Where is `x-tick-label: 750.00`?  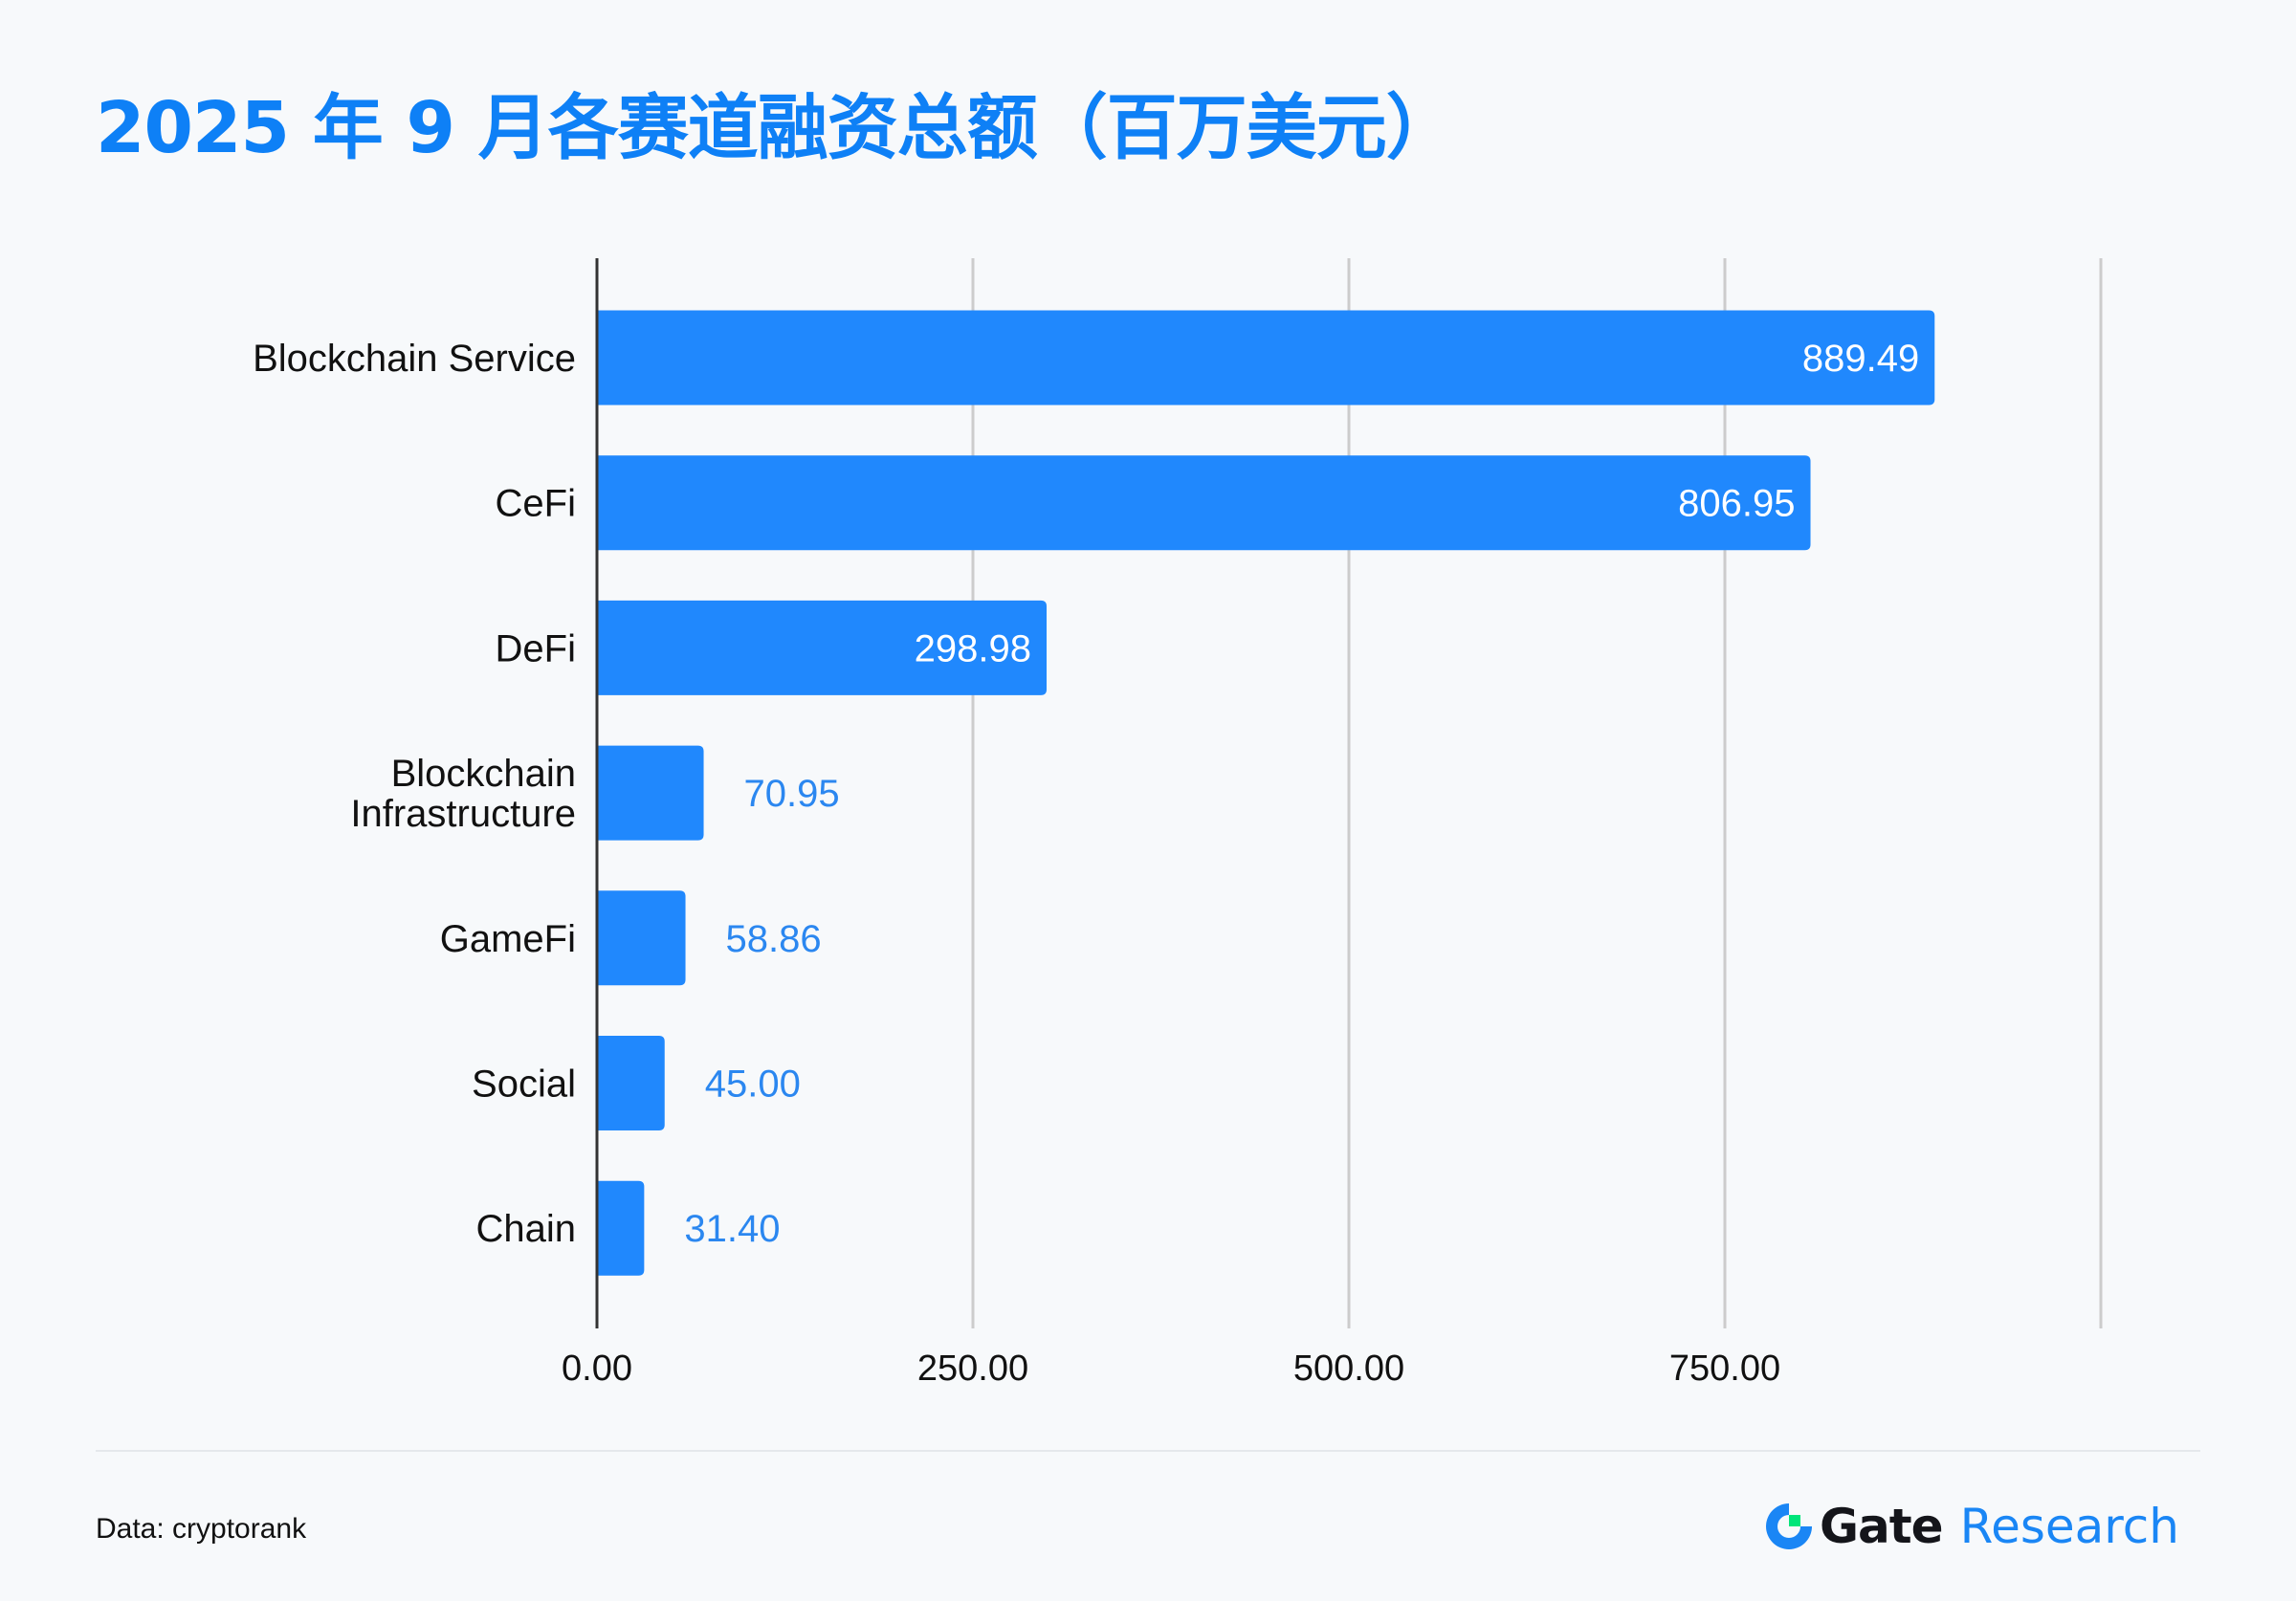 x-tick-label: 750.00 is located at coordinates (1724, 1369).